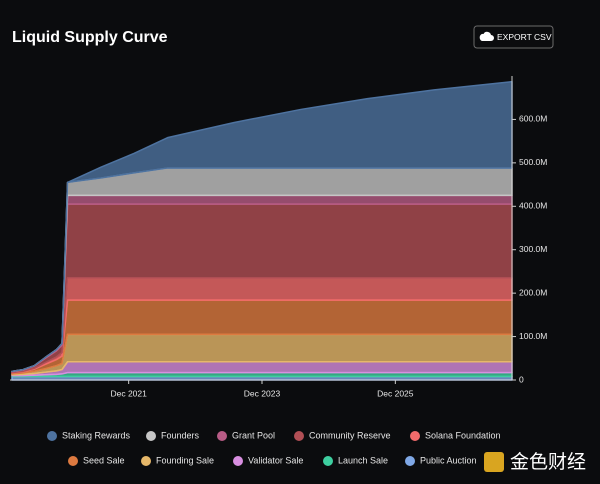 The image size is (600, 484). I want to click on y-tick-label: 200.0M, so click(533, 292).